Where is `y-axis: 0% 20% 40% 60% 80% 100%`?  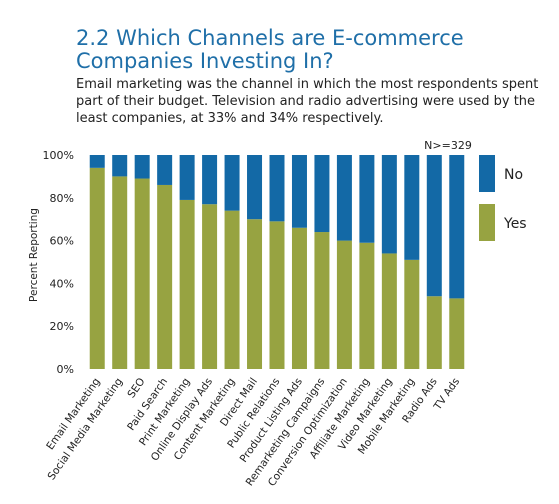 y-axis: 0% 20% 40% 60% 80% 100% is located at coordinates (58, 262).